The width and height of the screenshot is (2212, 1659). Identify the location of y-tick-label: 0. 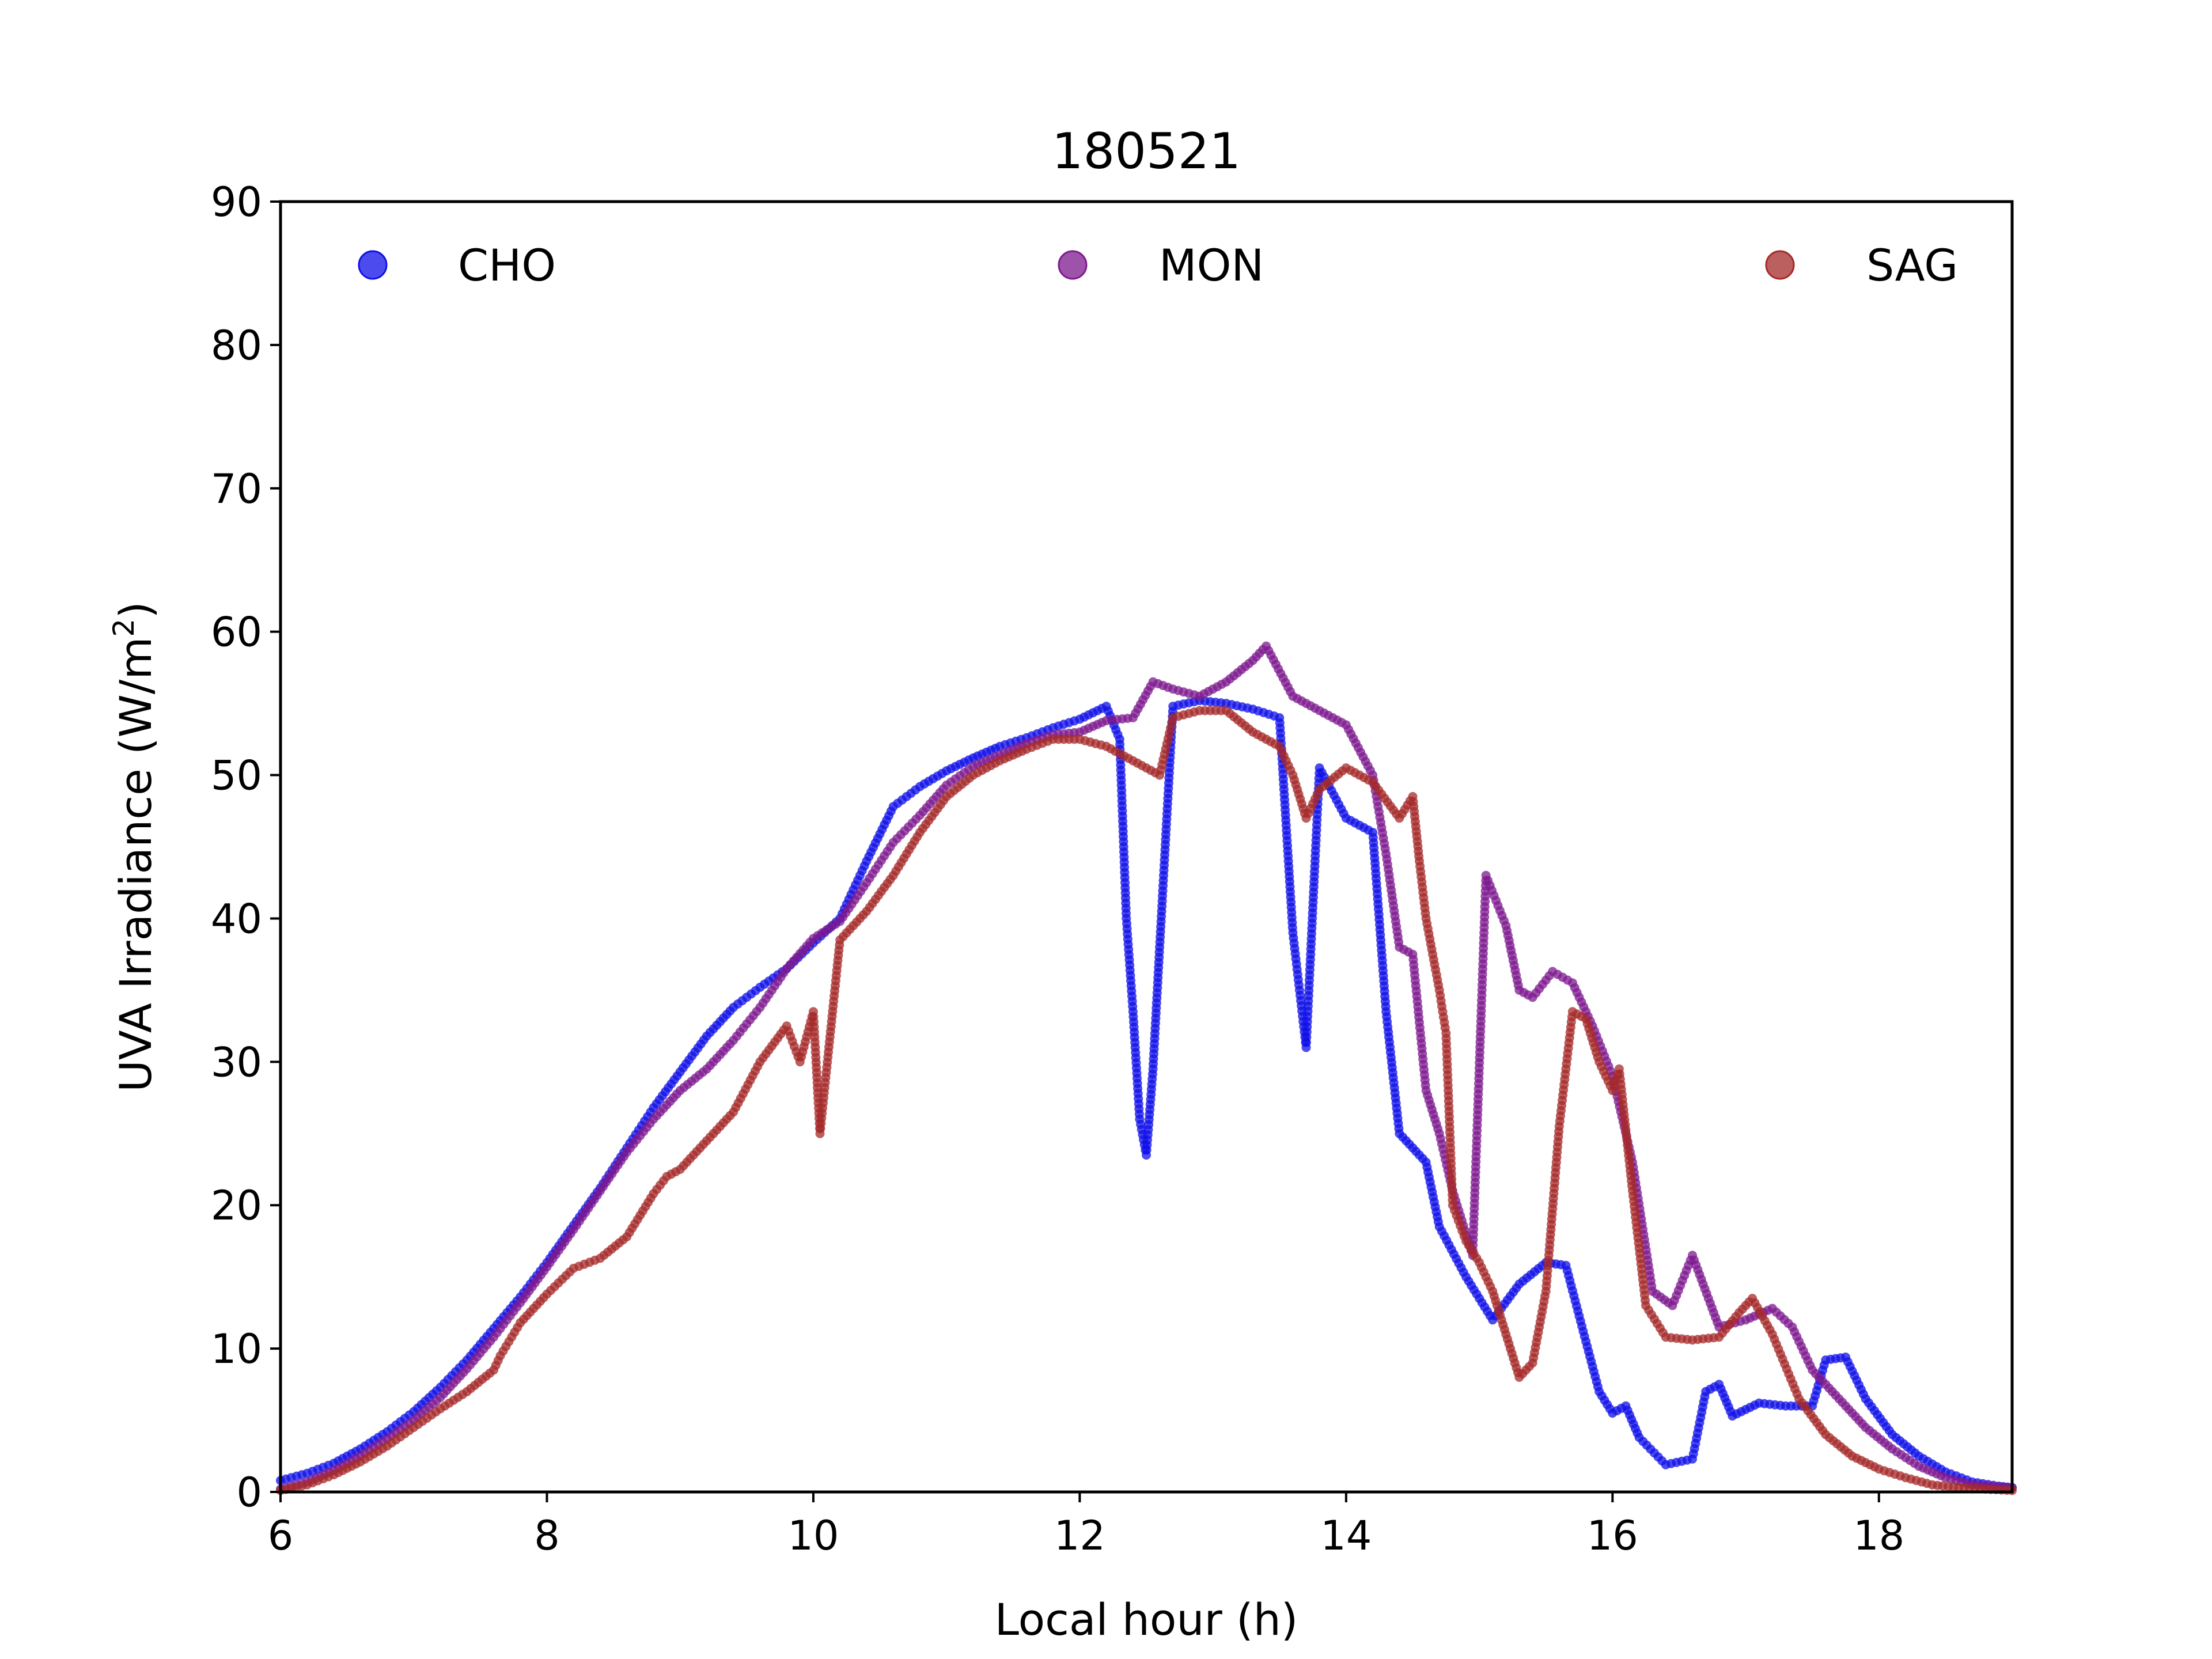
(249, 1492).